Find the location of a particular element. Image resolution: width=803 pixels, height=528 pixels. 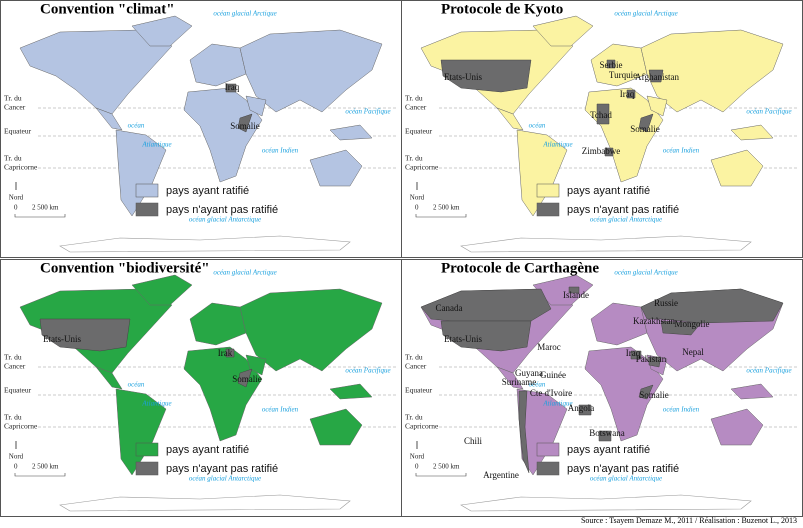

country-label: Zimbabwe is located at coordinates (601, 151).